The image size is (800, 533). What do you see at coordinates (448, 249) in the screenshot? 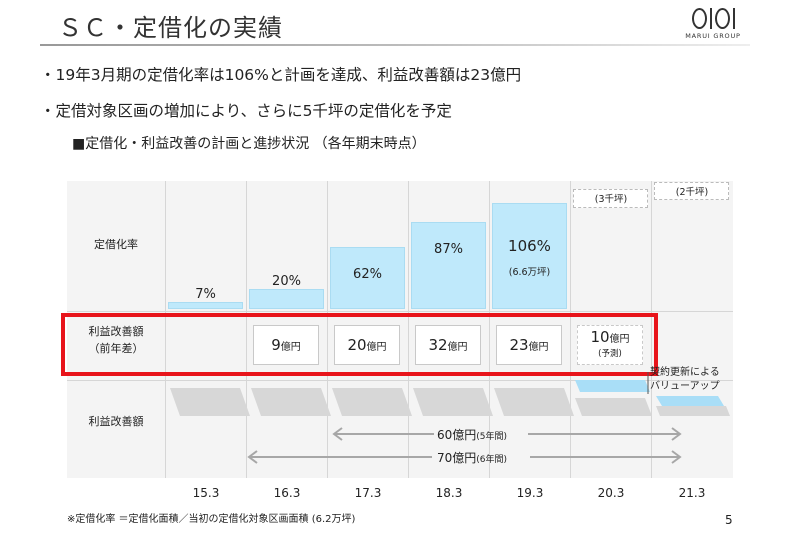
I see `rate-label-18-3: 87%` at bounding box center [448, 249].